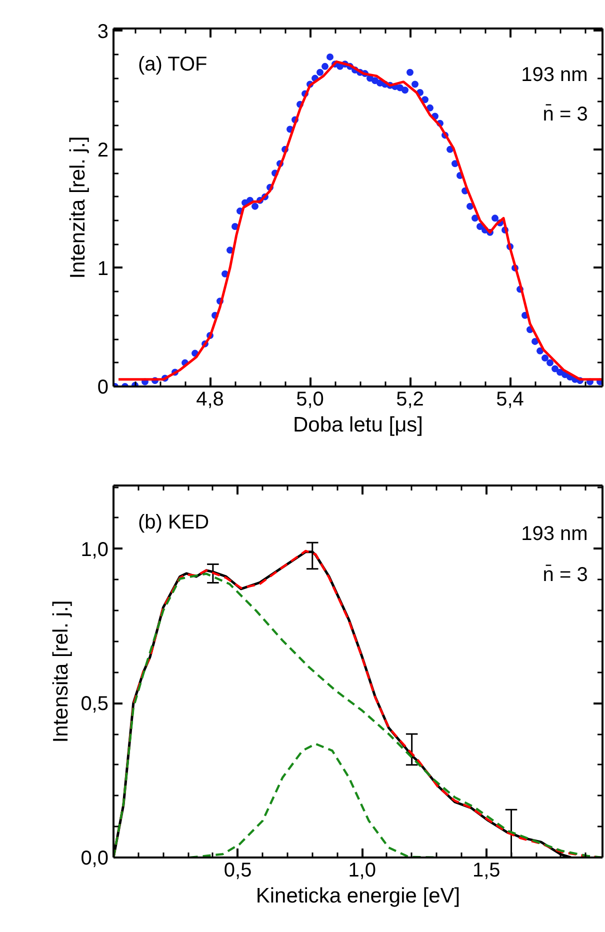 Image resolution: width=605 pixels, height=932 pixels. I want to click on y-tick-label: 3, so click(102, 31).